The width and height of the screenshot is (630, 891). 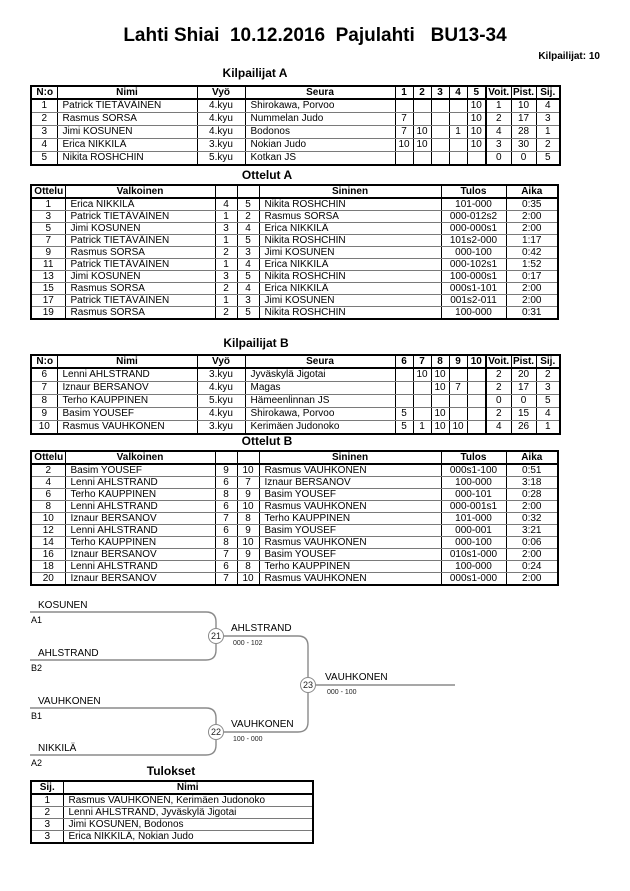 What do you see at coordinates (350, 313) in the screenshot?
I see `blue-name: Nikita ROSHCHIN` at bounding box center [350, 313].